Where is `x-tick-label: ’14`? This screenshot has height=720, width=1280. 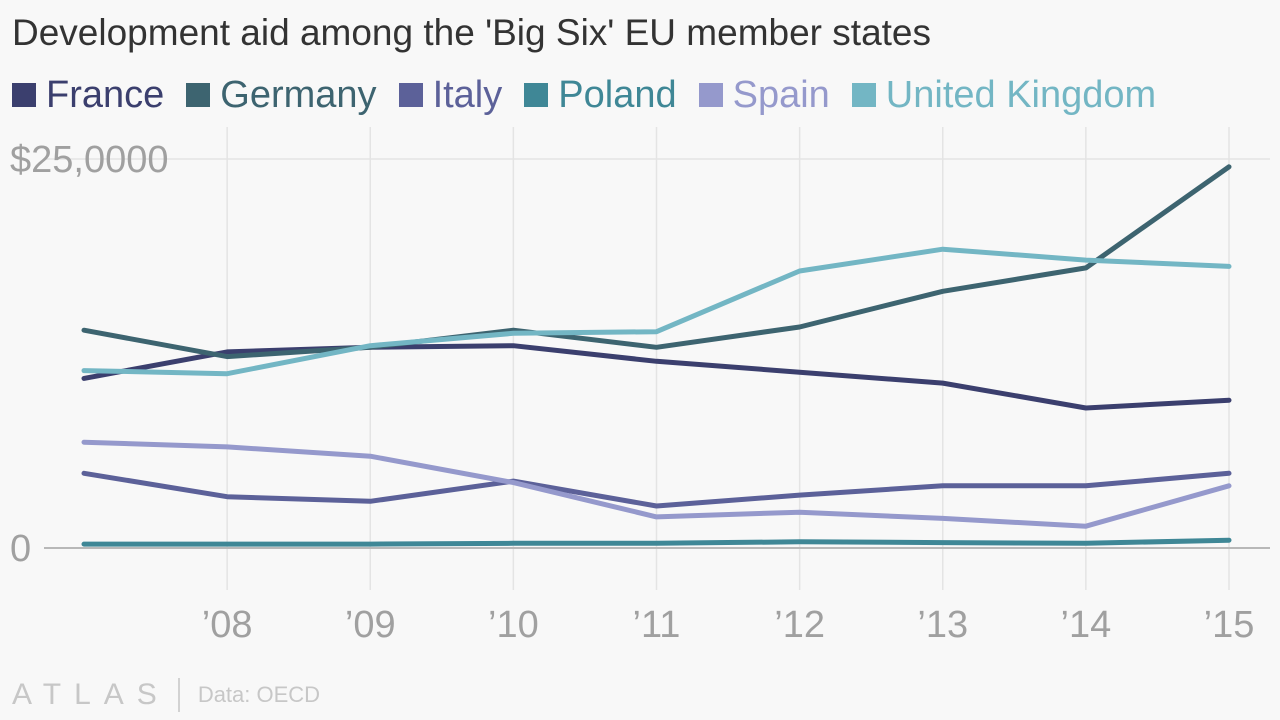 x-tick-label: ’14 is located at coordinates (1086, 625).